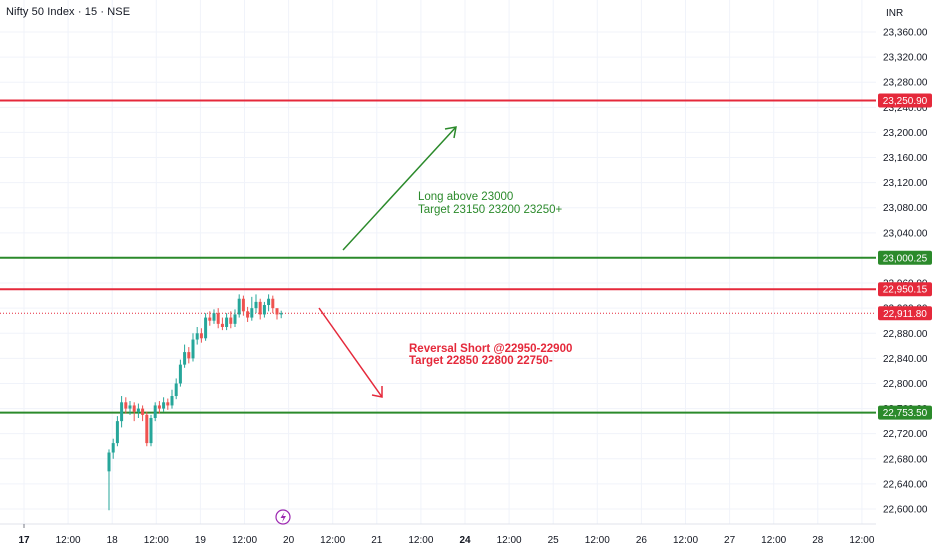 The height and width of the screenshot is (555, 932). What do you see at coordinates (289, 540) in the screenshot?
I see `time-tick-label: 20` at bounding box center [289, 540].